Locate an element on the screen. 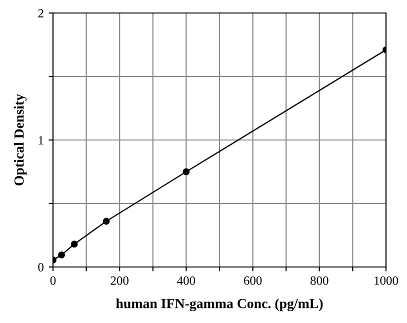 The height and width of the screenshot is (323, 407). y-axis-title: Optical Density is located at coordinates (20, 140).